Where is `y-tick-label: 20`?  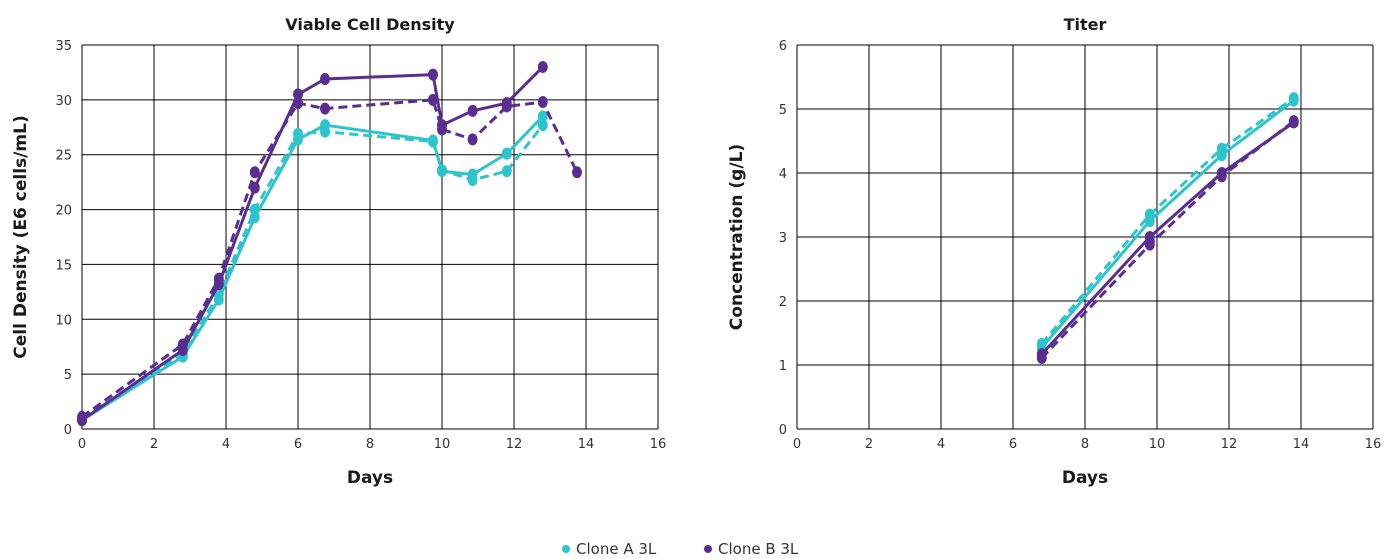
y-tick-label: 20 is located at coordinates (63, 211).